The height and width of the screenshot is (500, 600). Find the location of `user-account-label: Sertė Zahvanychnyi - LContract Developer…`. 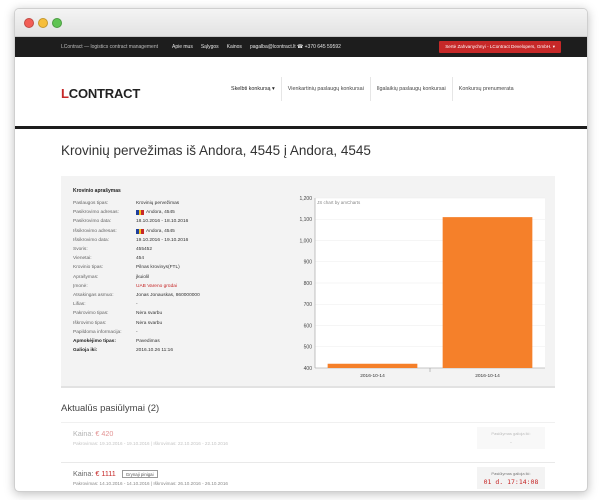

user-account-label: Sertė Zahvanychnyi - LContract Developer… is located at coordinates (498, 46).